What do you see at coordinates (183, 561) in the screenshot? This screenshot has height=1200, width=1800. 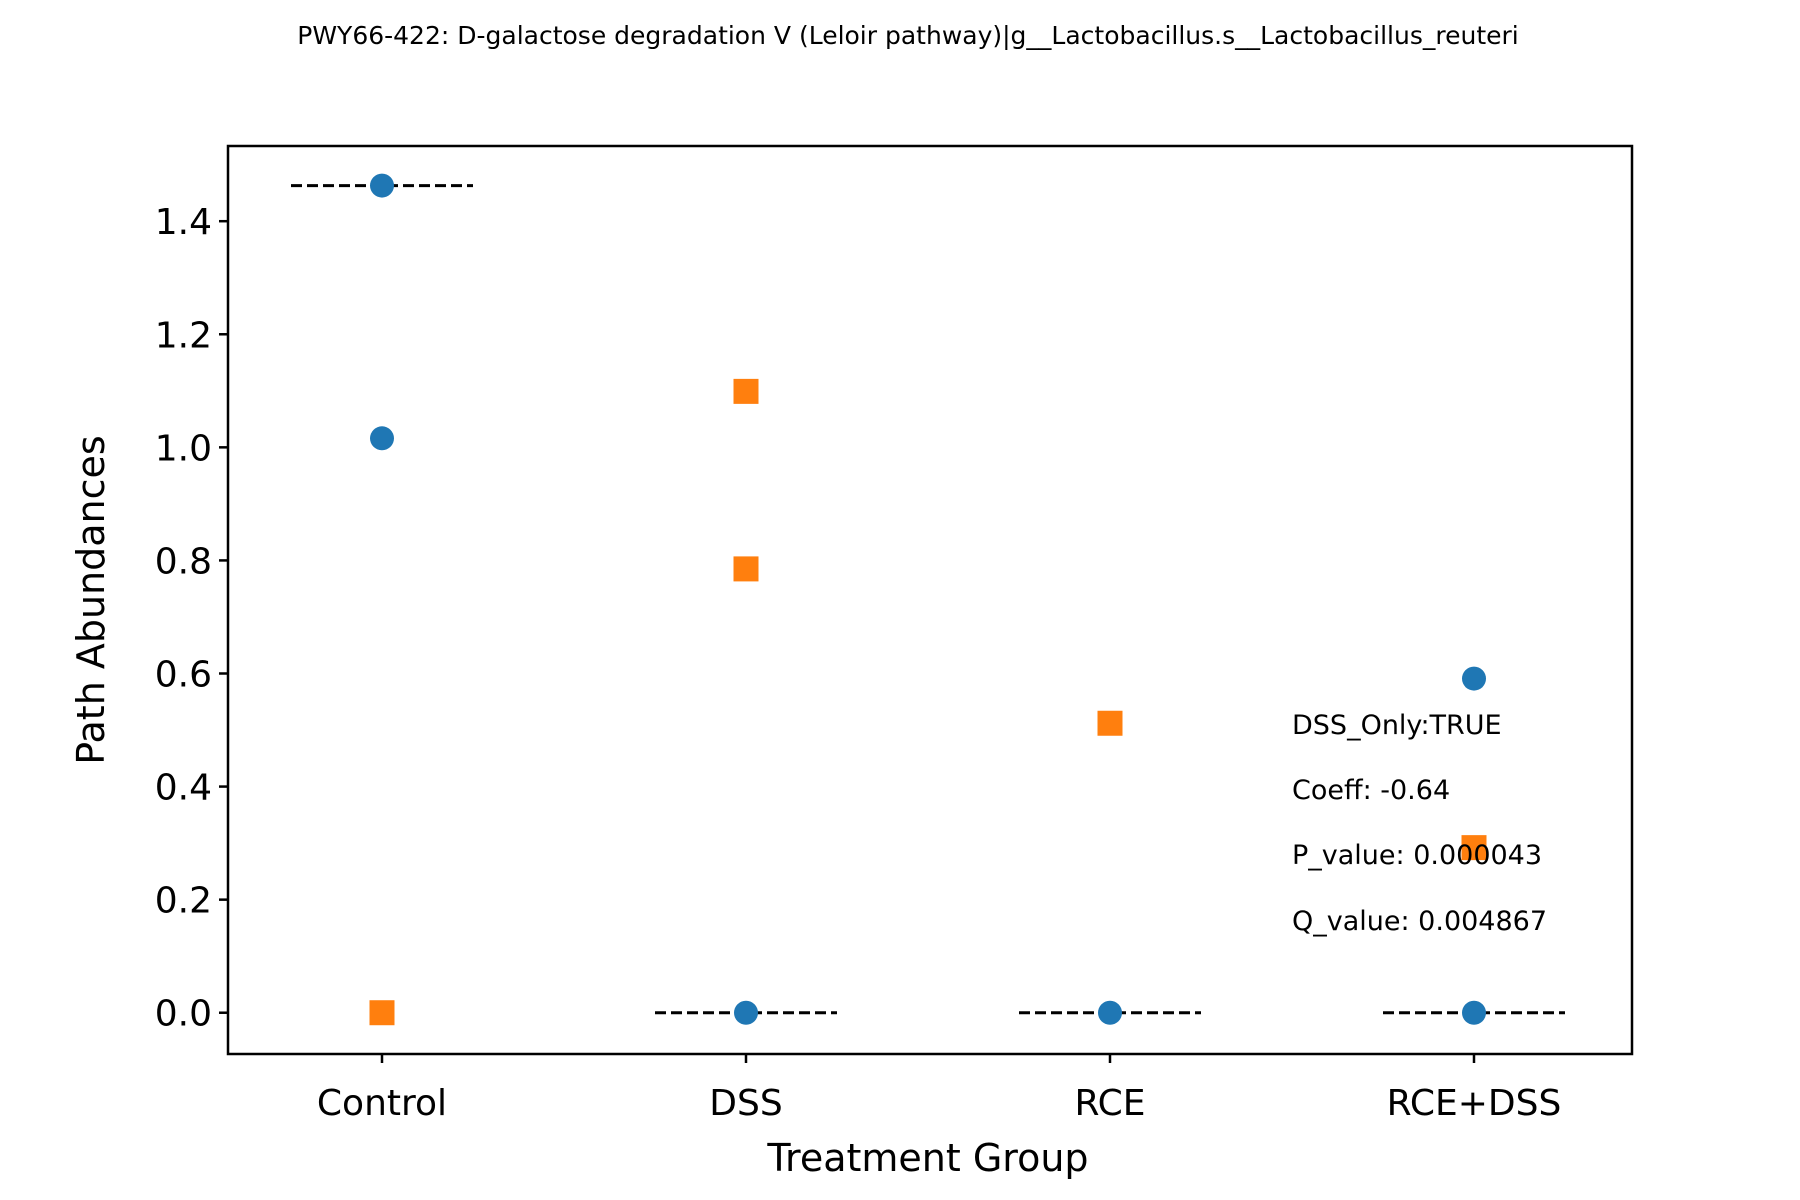 I see `y-tick-label: 0.8` at bounding box center [183, 561].